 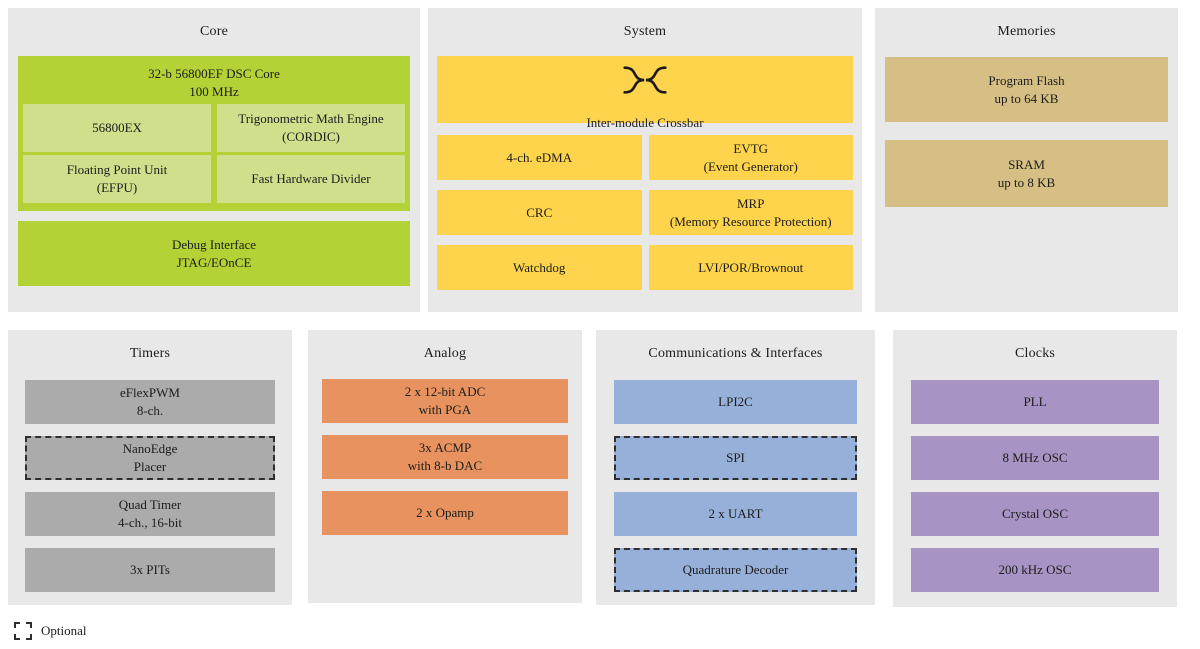 What do you see at coordinates (735, 353) in the screenshot?
I see `panel-communications-title: Communications & Interfaces` at bounding box center [735, 353].